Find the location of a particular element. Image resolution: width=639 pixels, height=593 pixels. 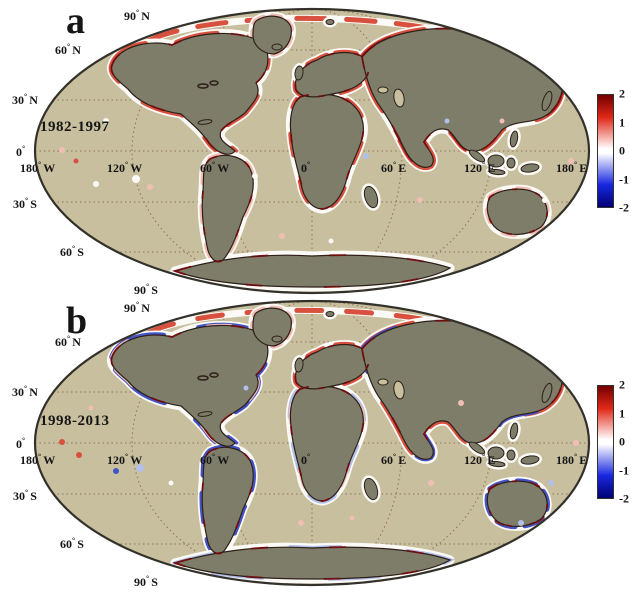

period-label-a: 1982-1997 is located at coordinates (75, 127).